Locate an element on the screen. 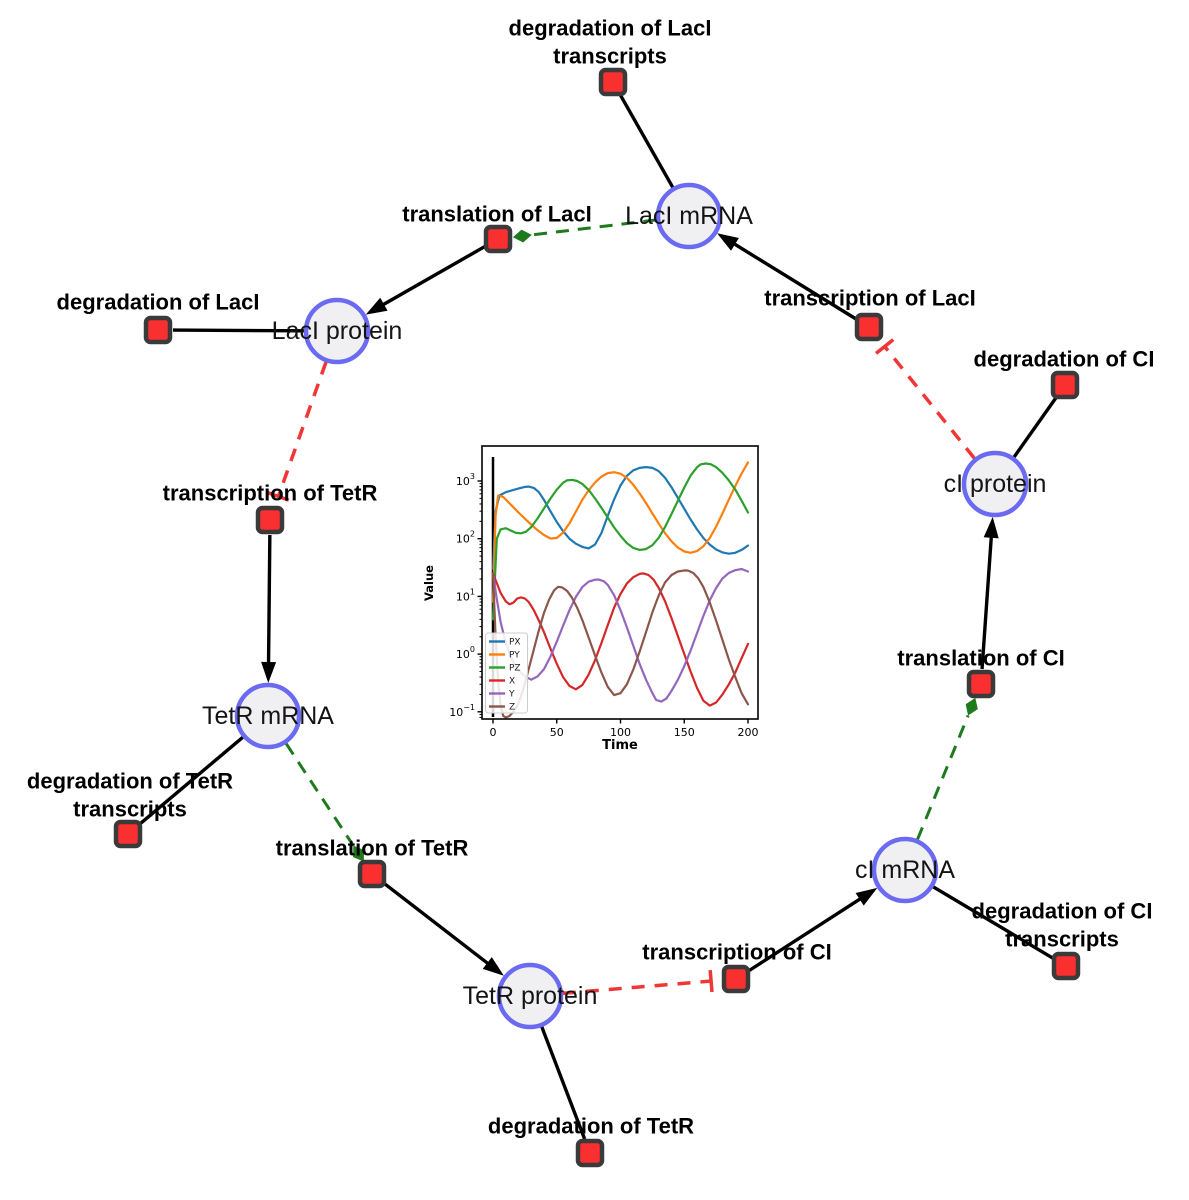 The image size is (1189, 1200). transcription-of-tetr-label: transcription of TetR is located at coordinates (270, 493).